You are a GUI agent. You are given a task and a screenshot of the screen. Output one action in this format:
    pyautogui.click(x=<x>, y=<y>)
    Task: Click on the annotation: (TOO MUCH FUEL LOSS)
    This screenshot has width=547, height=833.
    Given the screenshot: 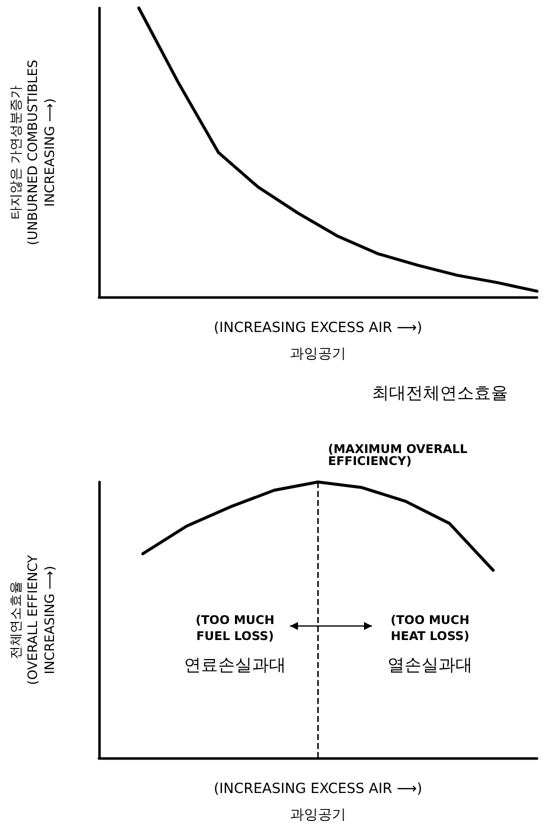 What is the action you would take?
    pyautogui.click(x=235, y=628)
    